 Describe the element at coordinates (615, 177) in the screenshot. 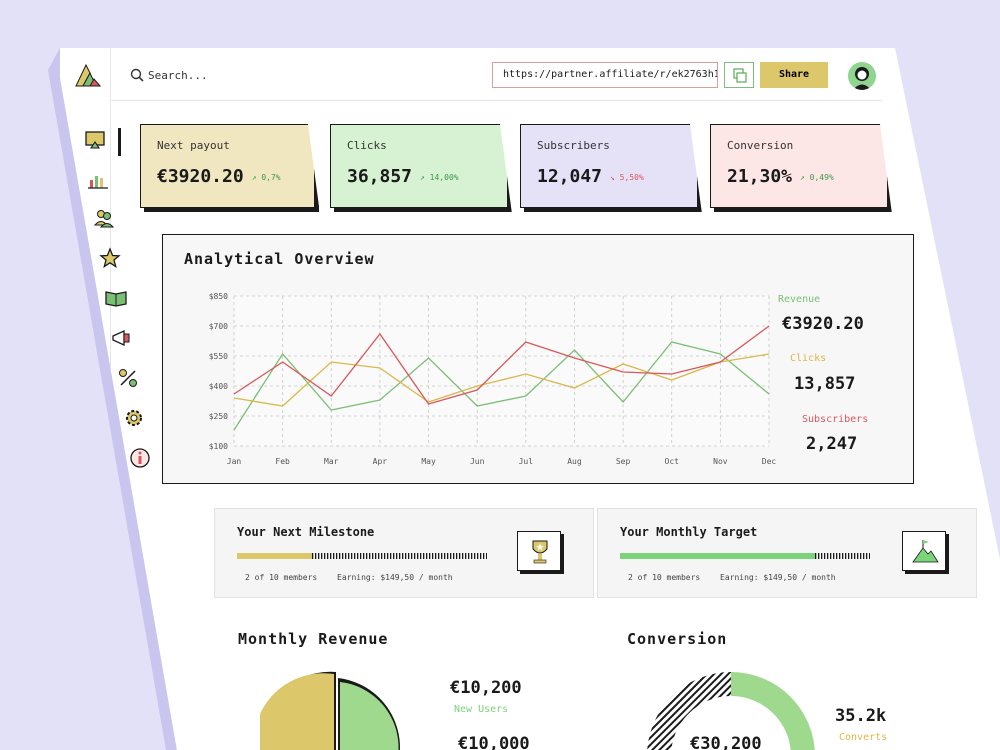

I see `trend-down-icon: ↘` at that location.